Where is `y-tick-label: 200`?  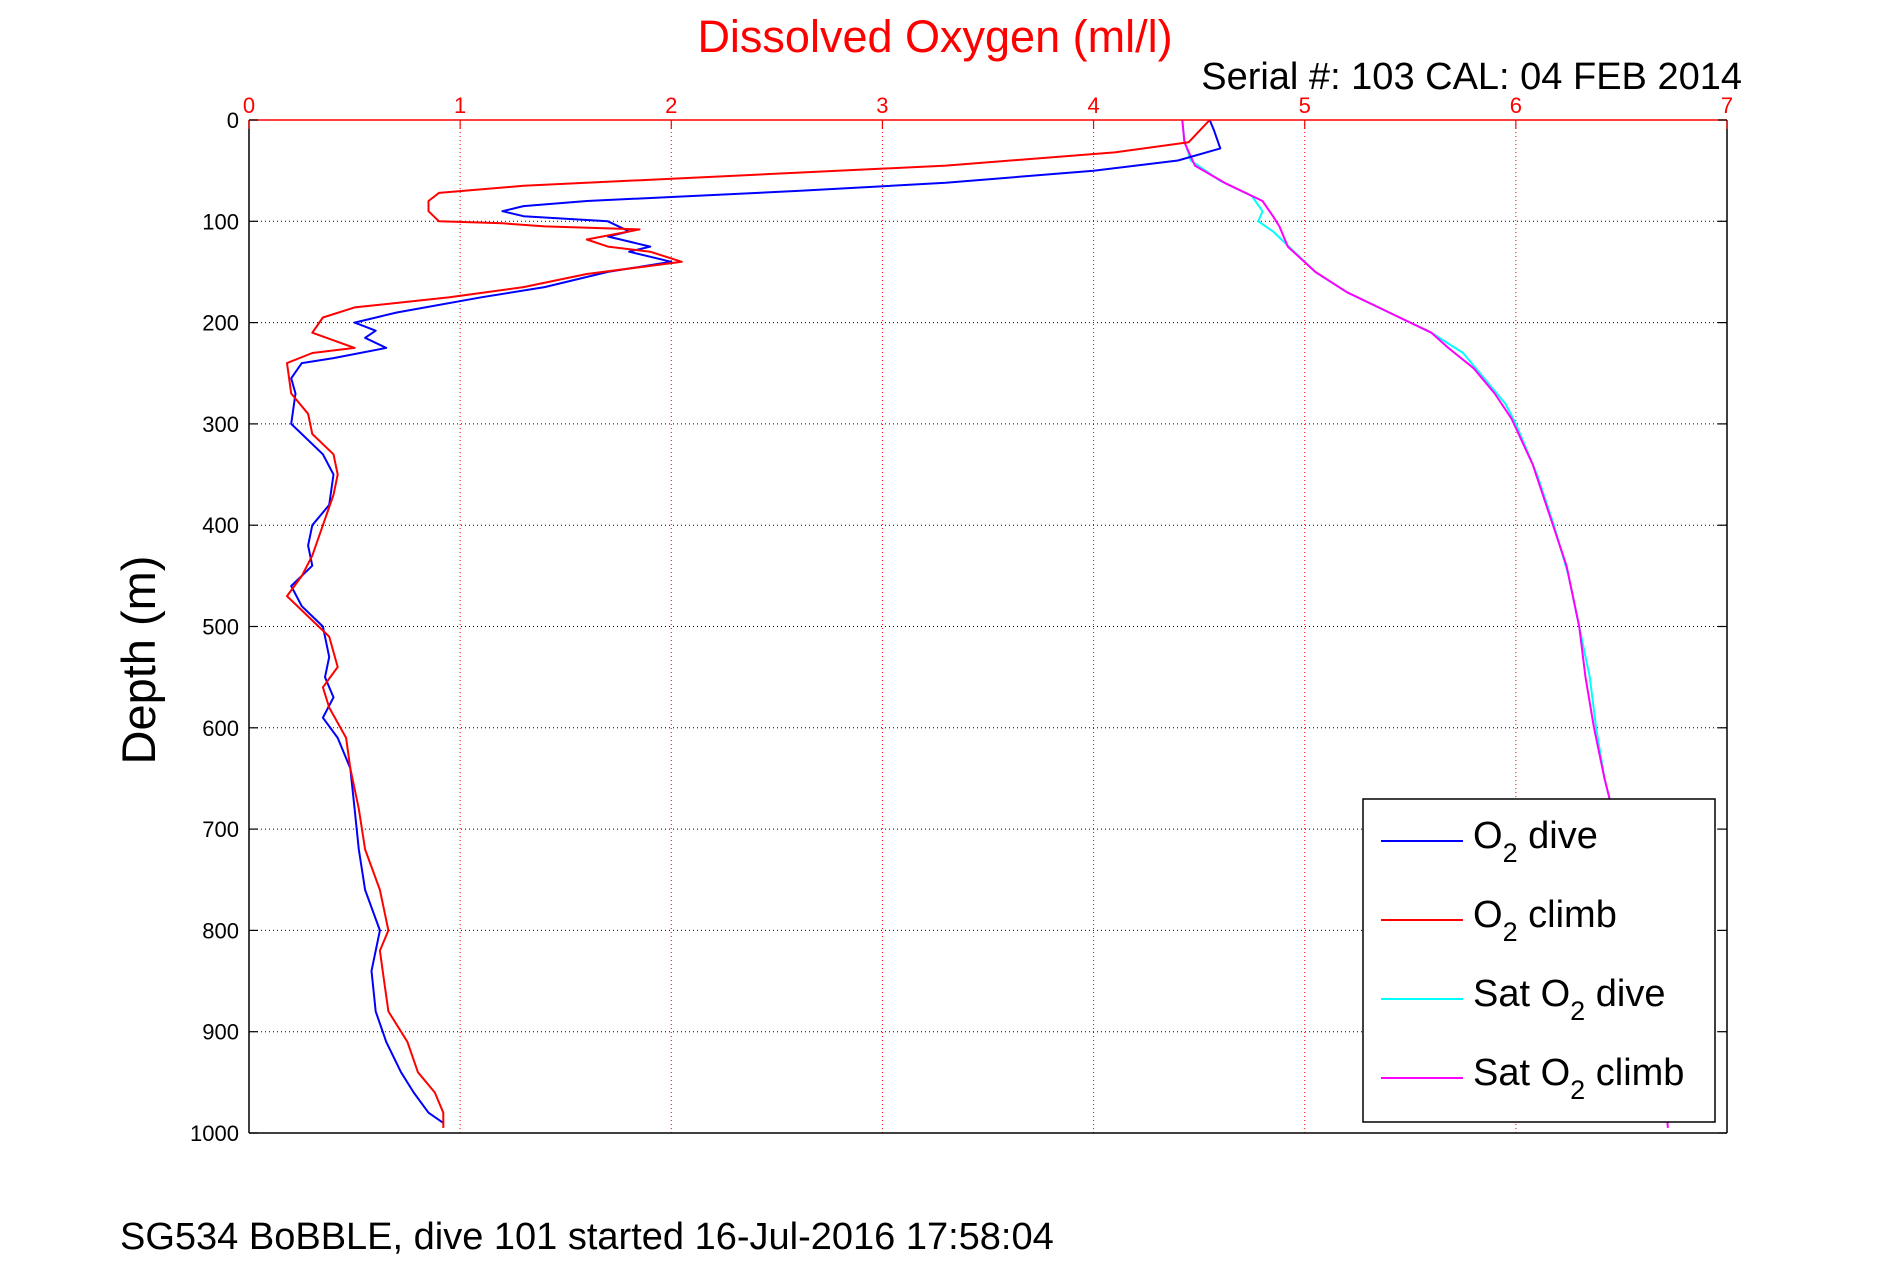
y-tick-label: 200 is located at coordinates (220, 323).